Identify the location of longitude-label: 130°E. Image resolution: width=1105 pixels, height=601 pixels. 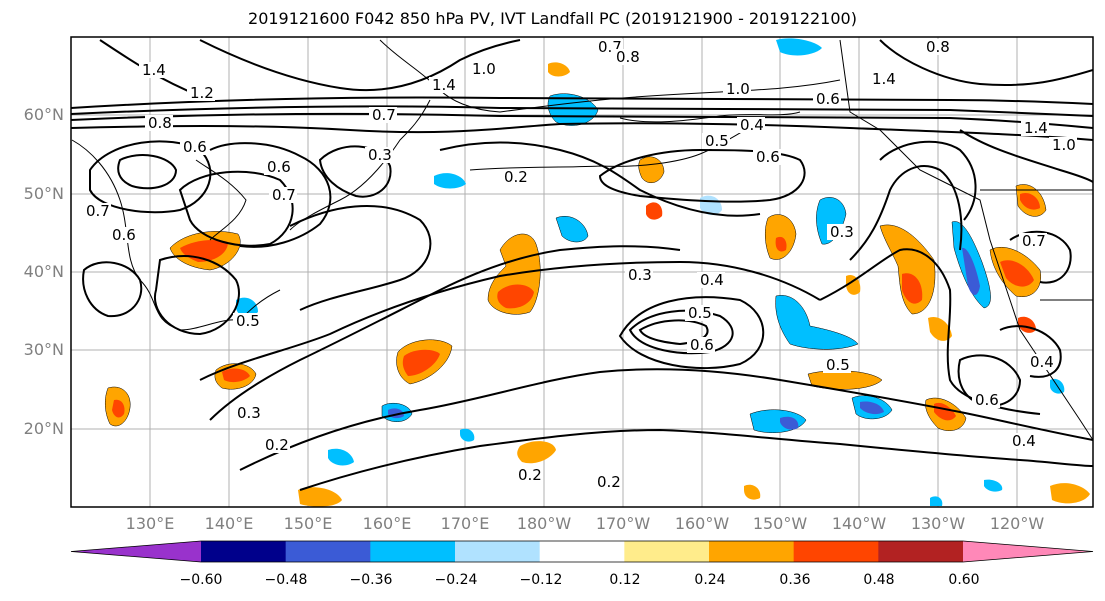
(150, 523).